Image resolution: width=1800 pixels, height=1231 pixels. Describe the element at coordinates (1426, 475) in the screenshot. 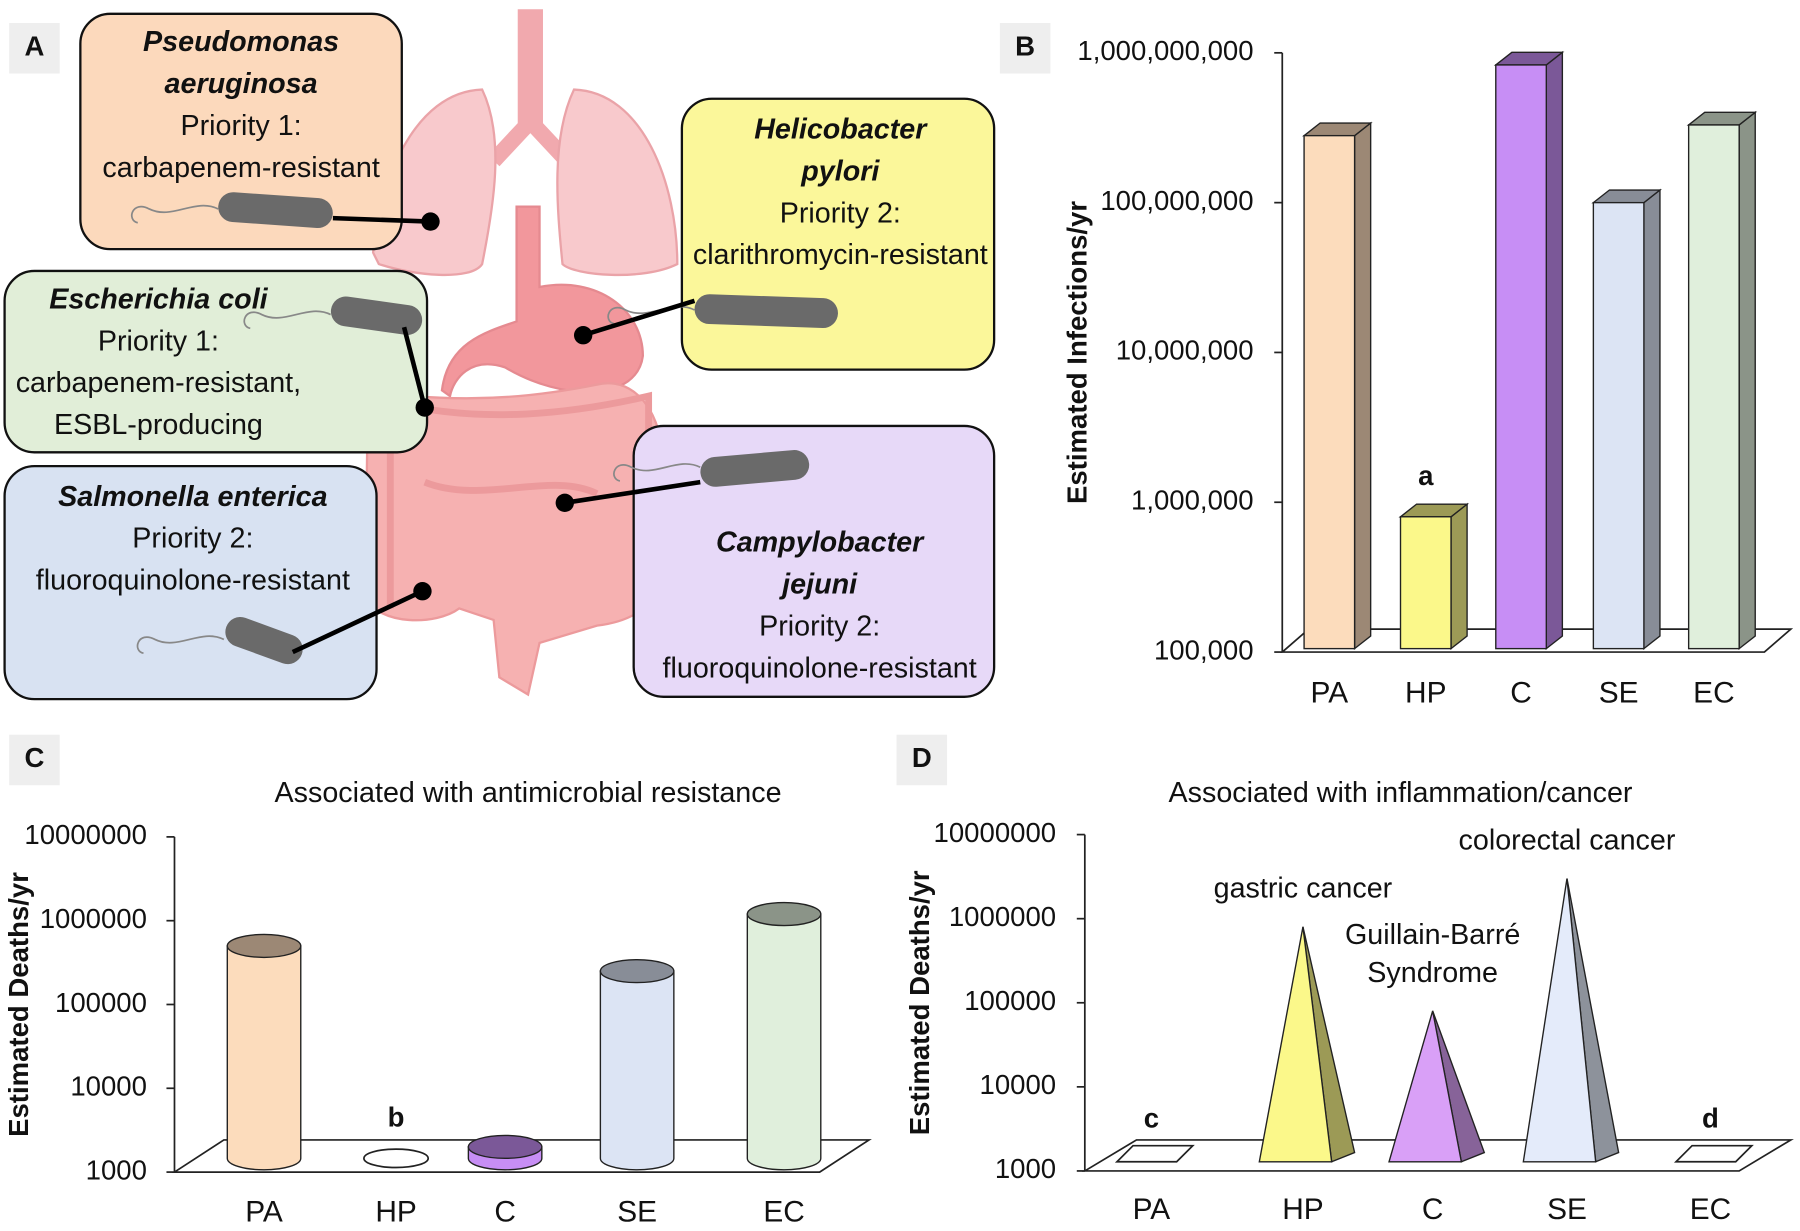

I see `annotation-letter: a` at that location.